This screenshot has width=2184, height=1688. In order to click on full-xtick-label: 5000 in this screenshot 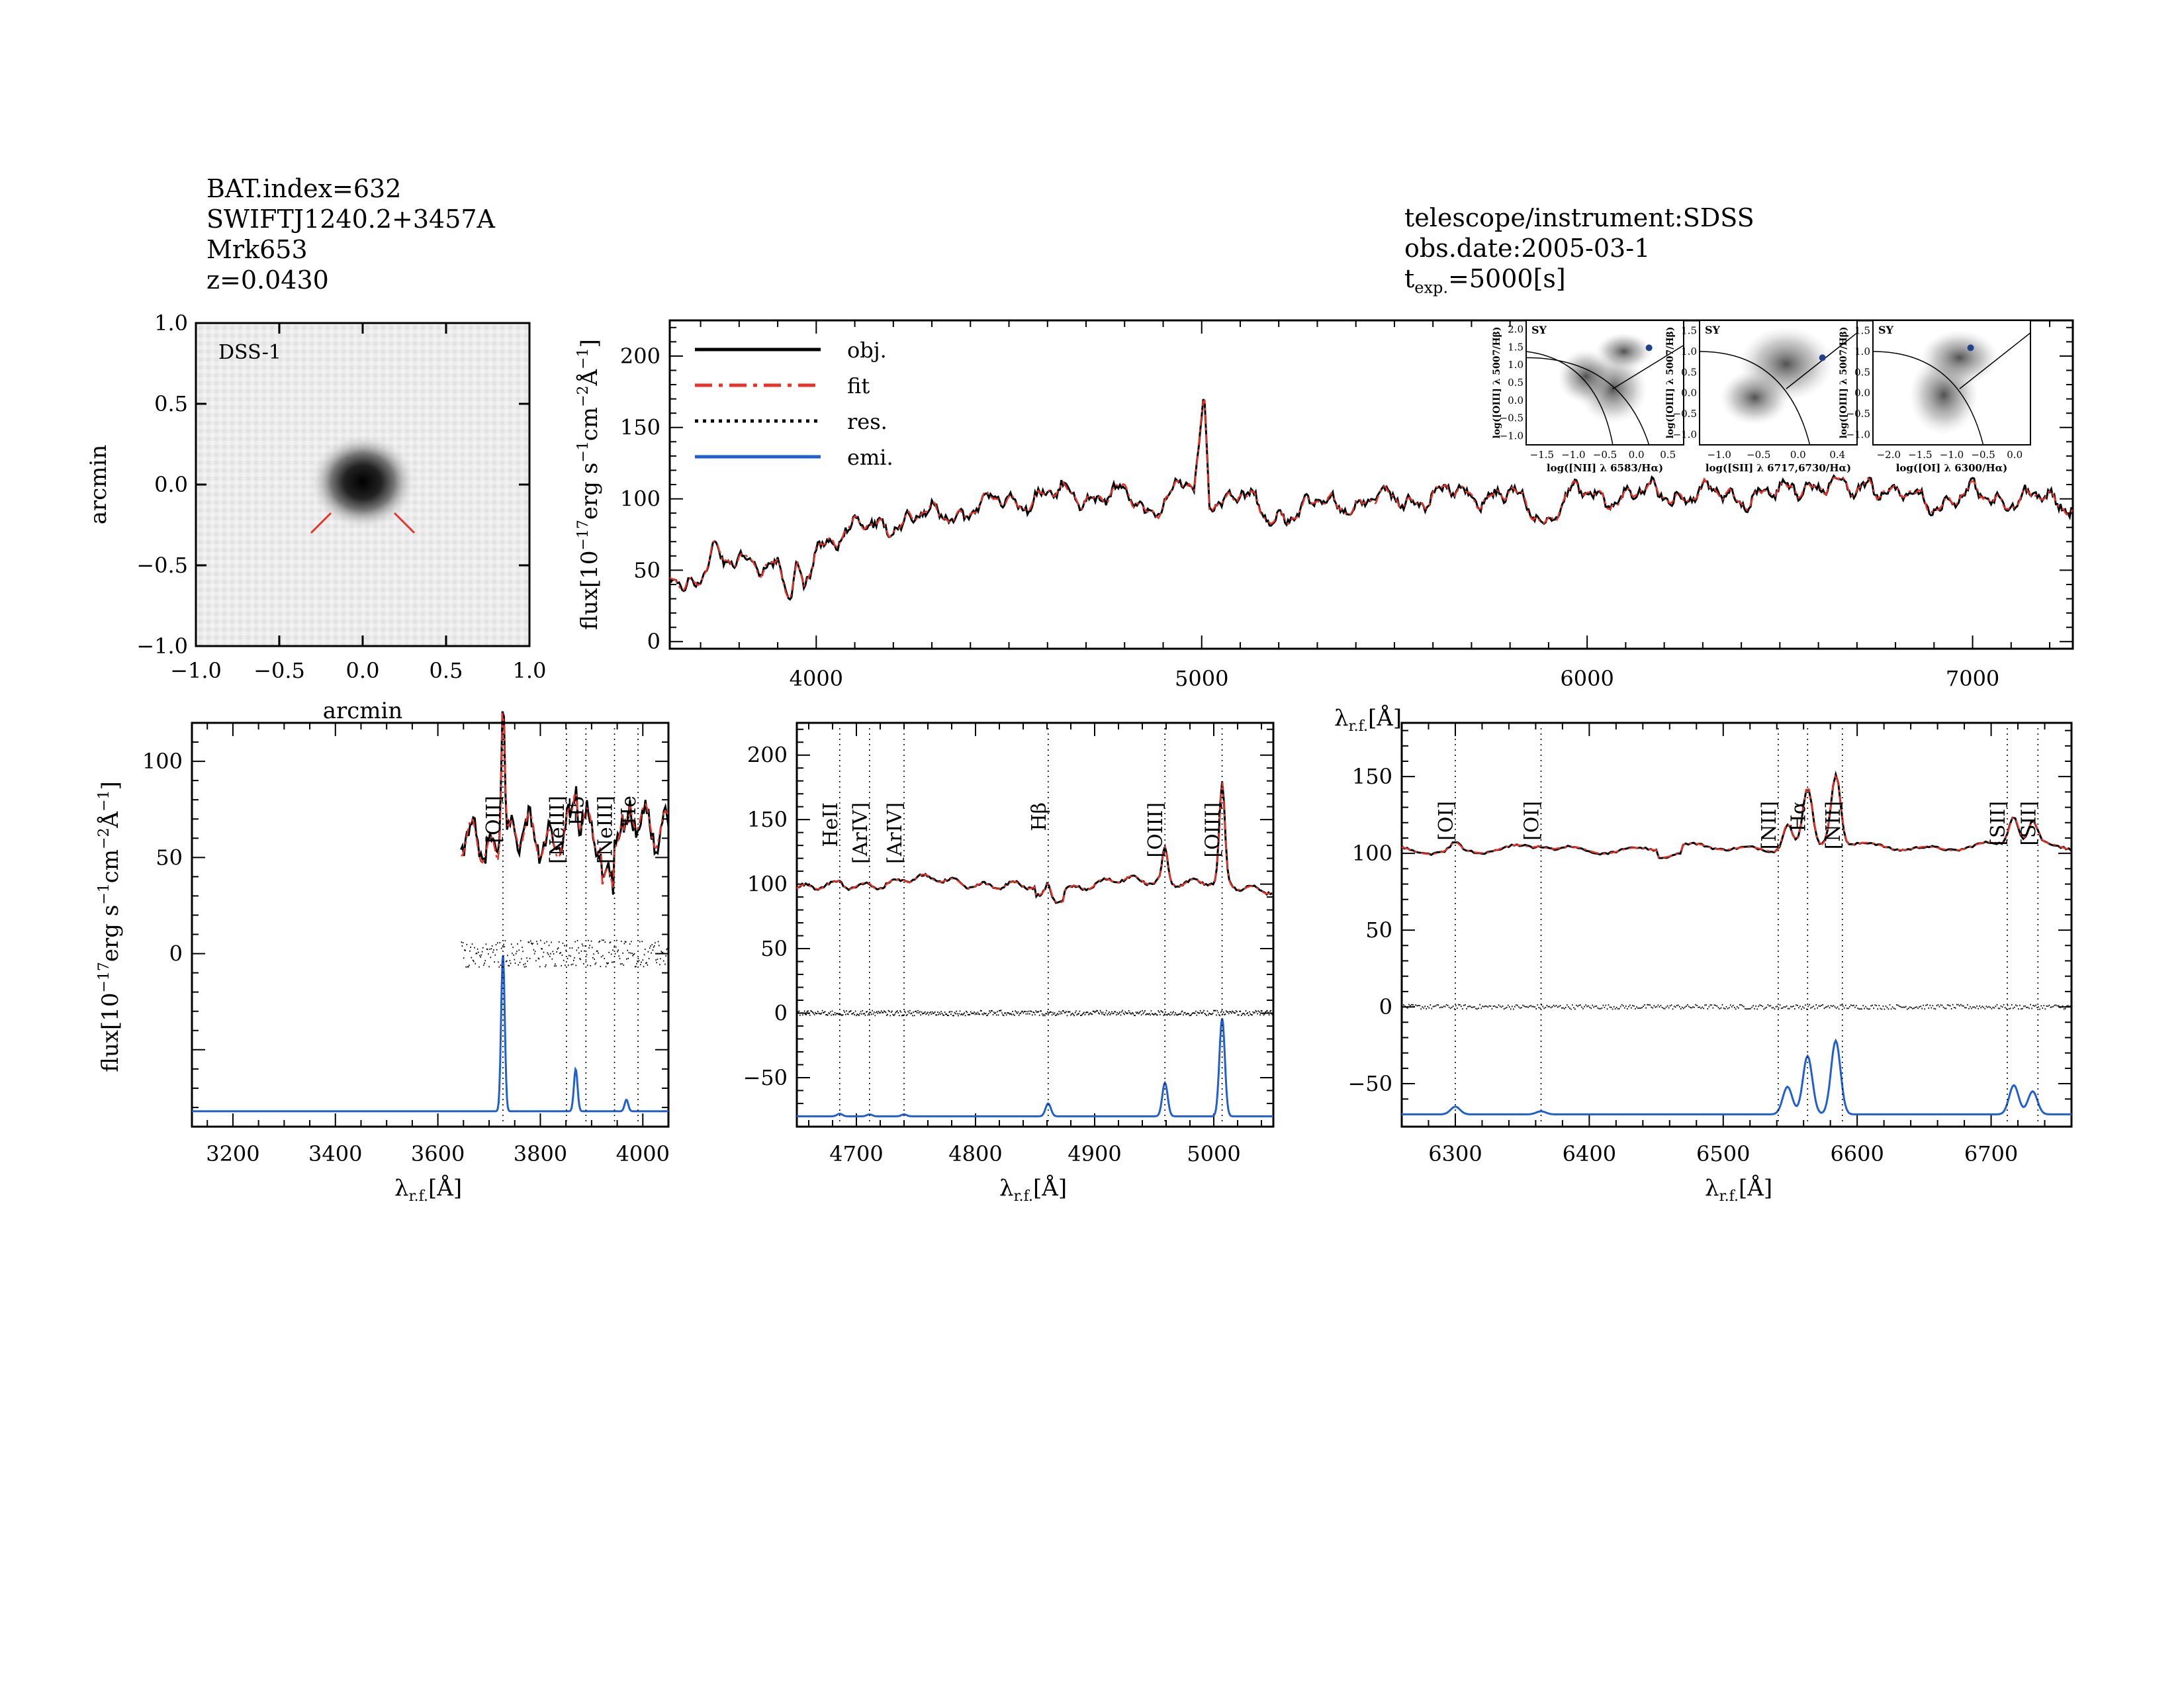, I will do `click(1201, 678)`.